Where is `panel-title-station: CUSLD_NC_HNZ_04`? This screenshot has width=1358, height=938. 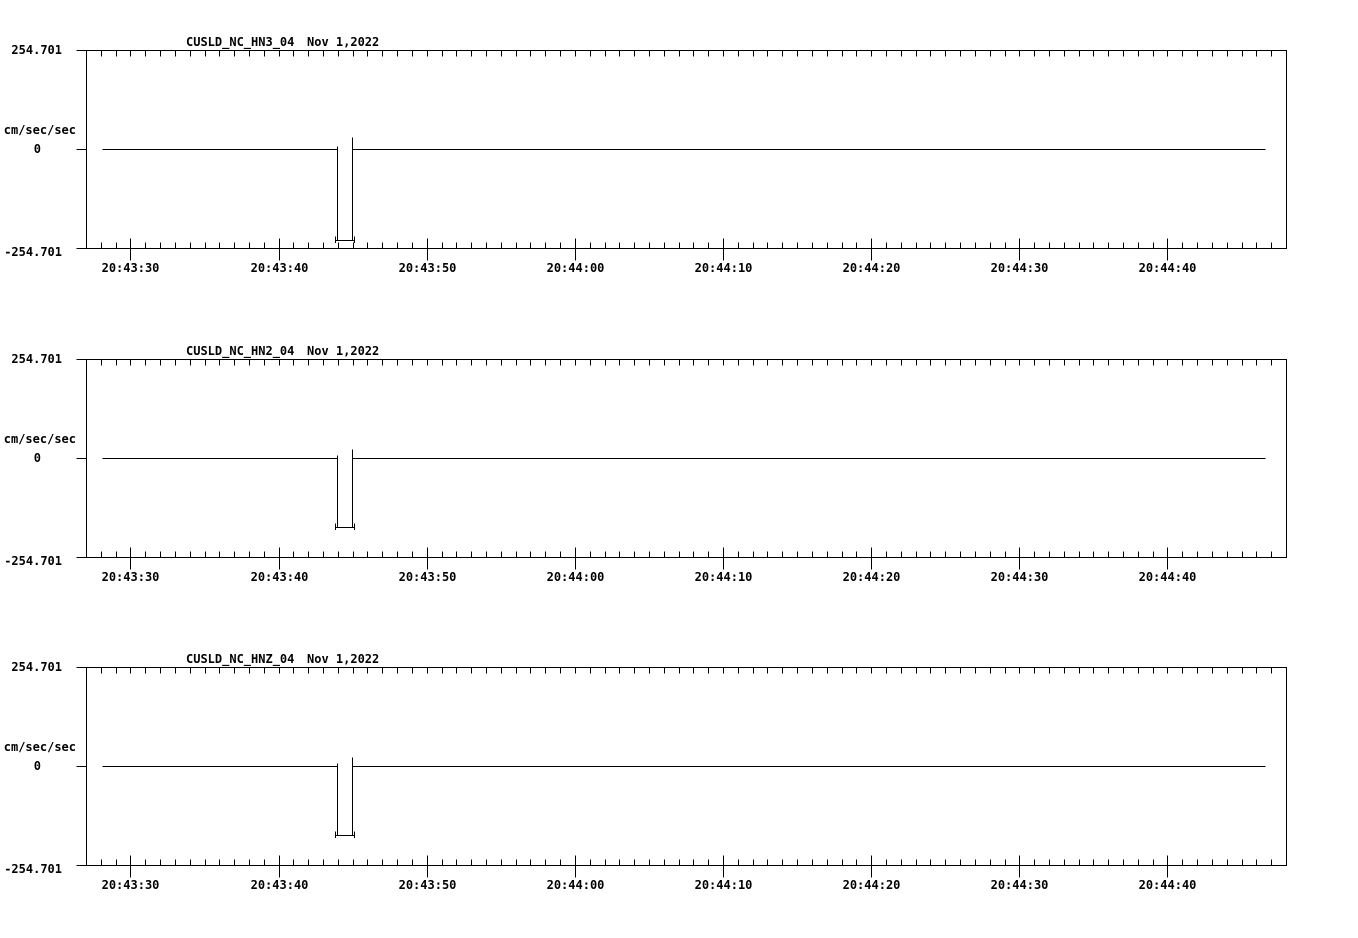 panel-title-station: CUSLD_NC_HNZ_04 is located at coordinates (240, 659).